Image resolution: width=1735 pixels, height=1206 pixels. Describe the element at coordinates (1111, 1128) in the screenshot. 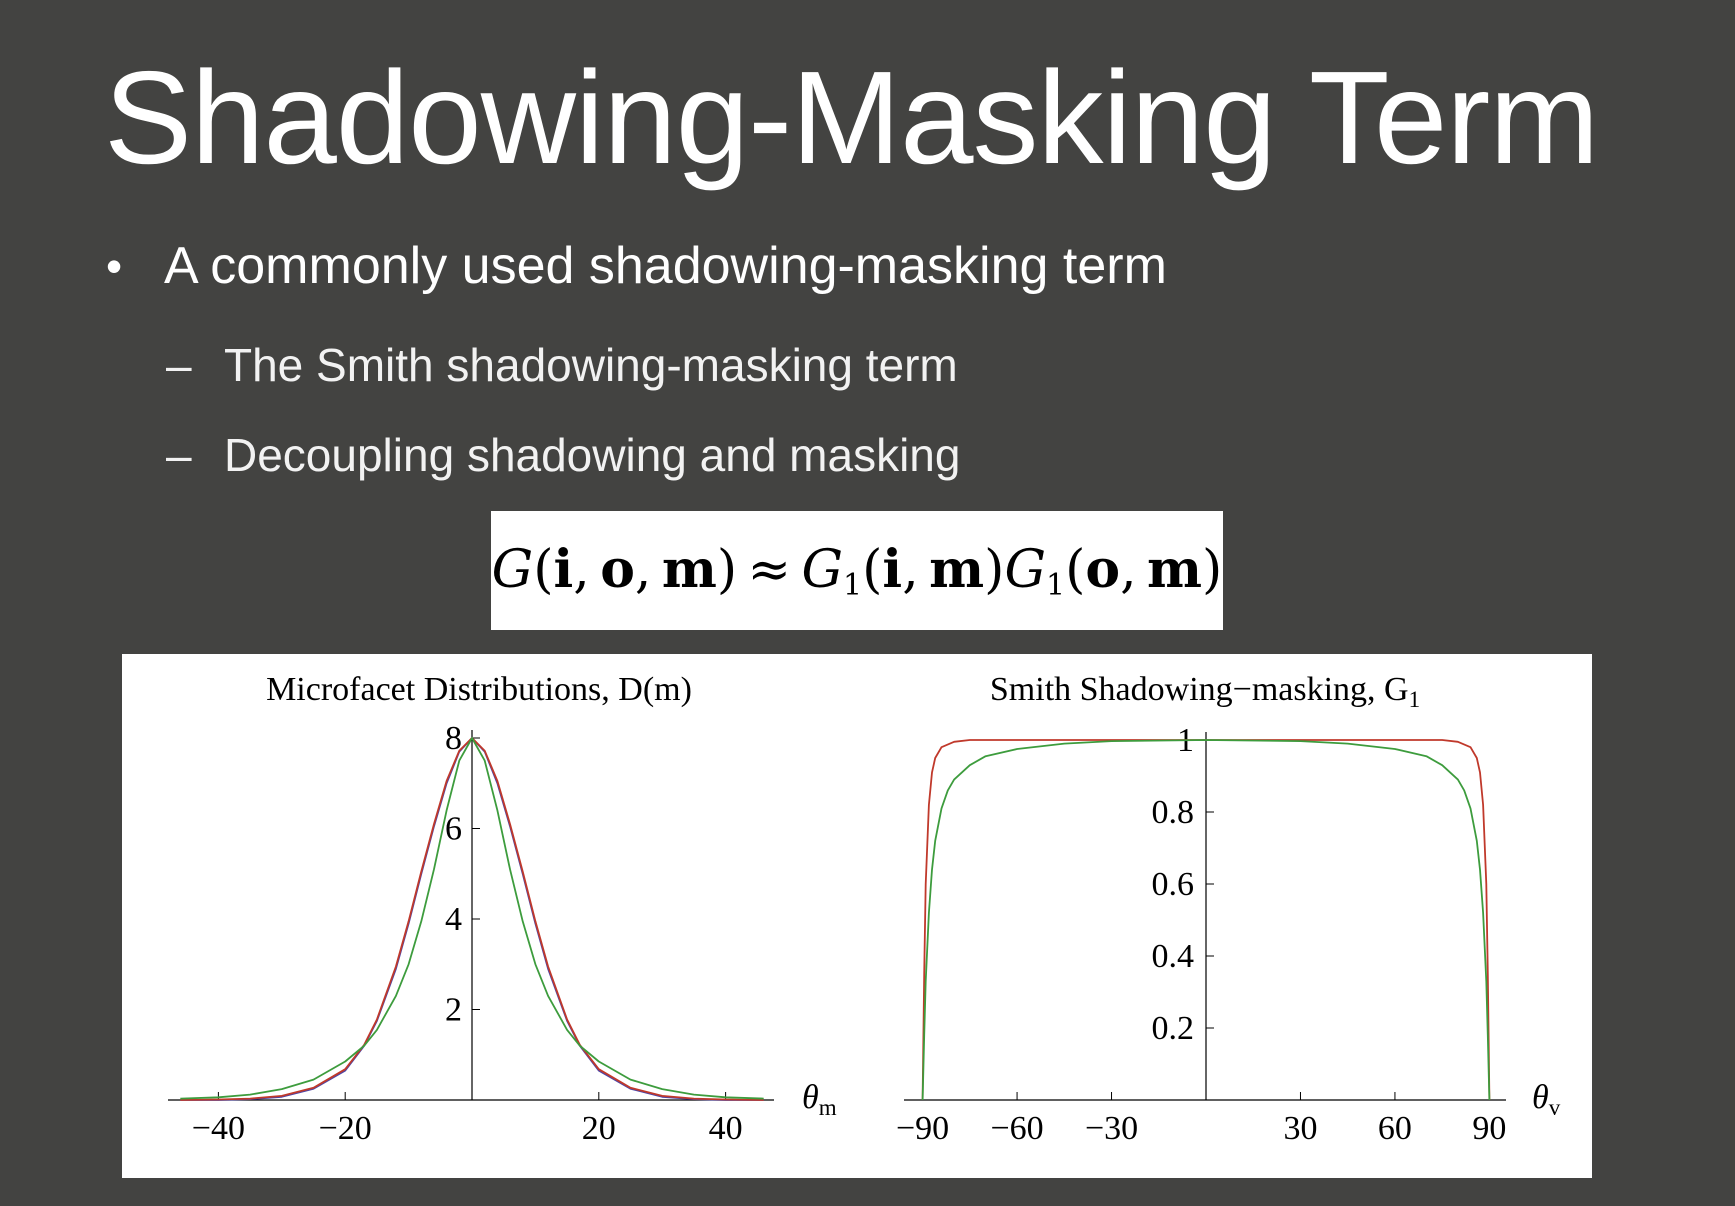

I see `x-tick-label: −30` at that location.